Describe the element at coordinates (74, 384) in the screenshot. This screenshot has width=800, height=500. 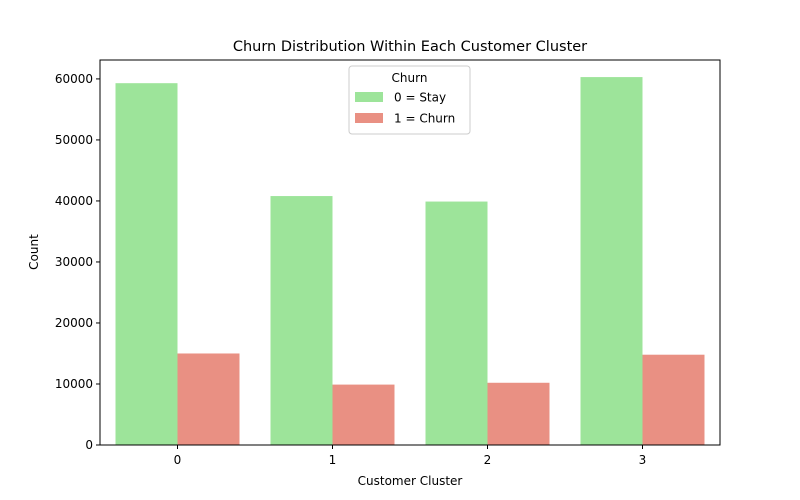
I see `y-tick-label: 10000` at that location.